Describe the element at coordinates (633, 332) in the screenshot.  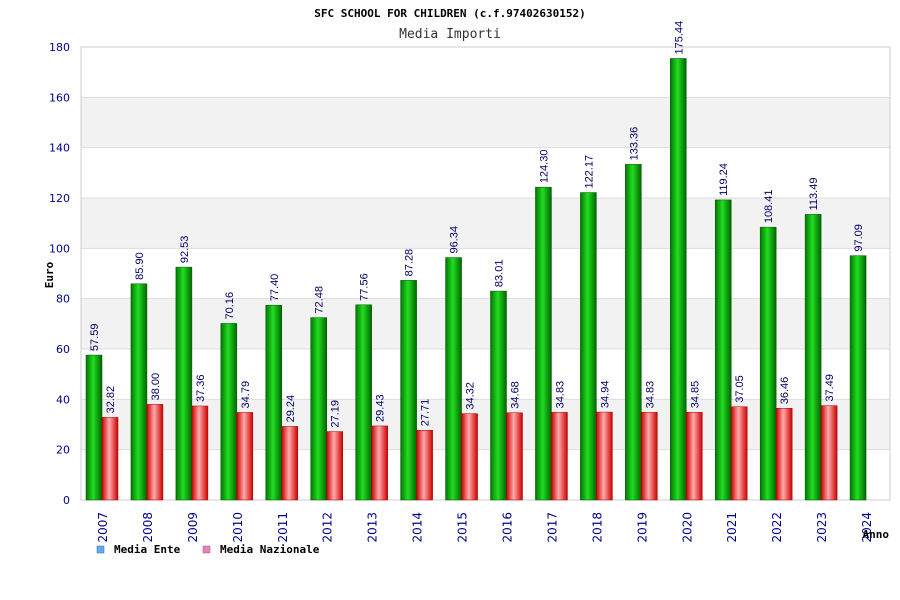
I see `bar-media-ente-2019` at that location.